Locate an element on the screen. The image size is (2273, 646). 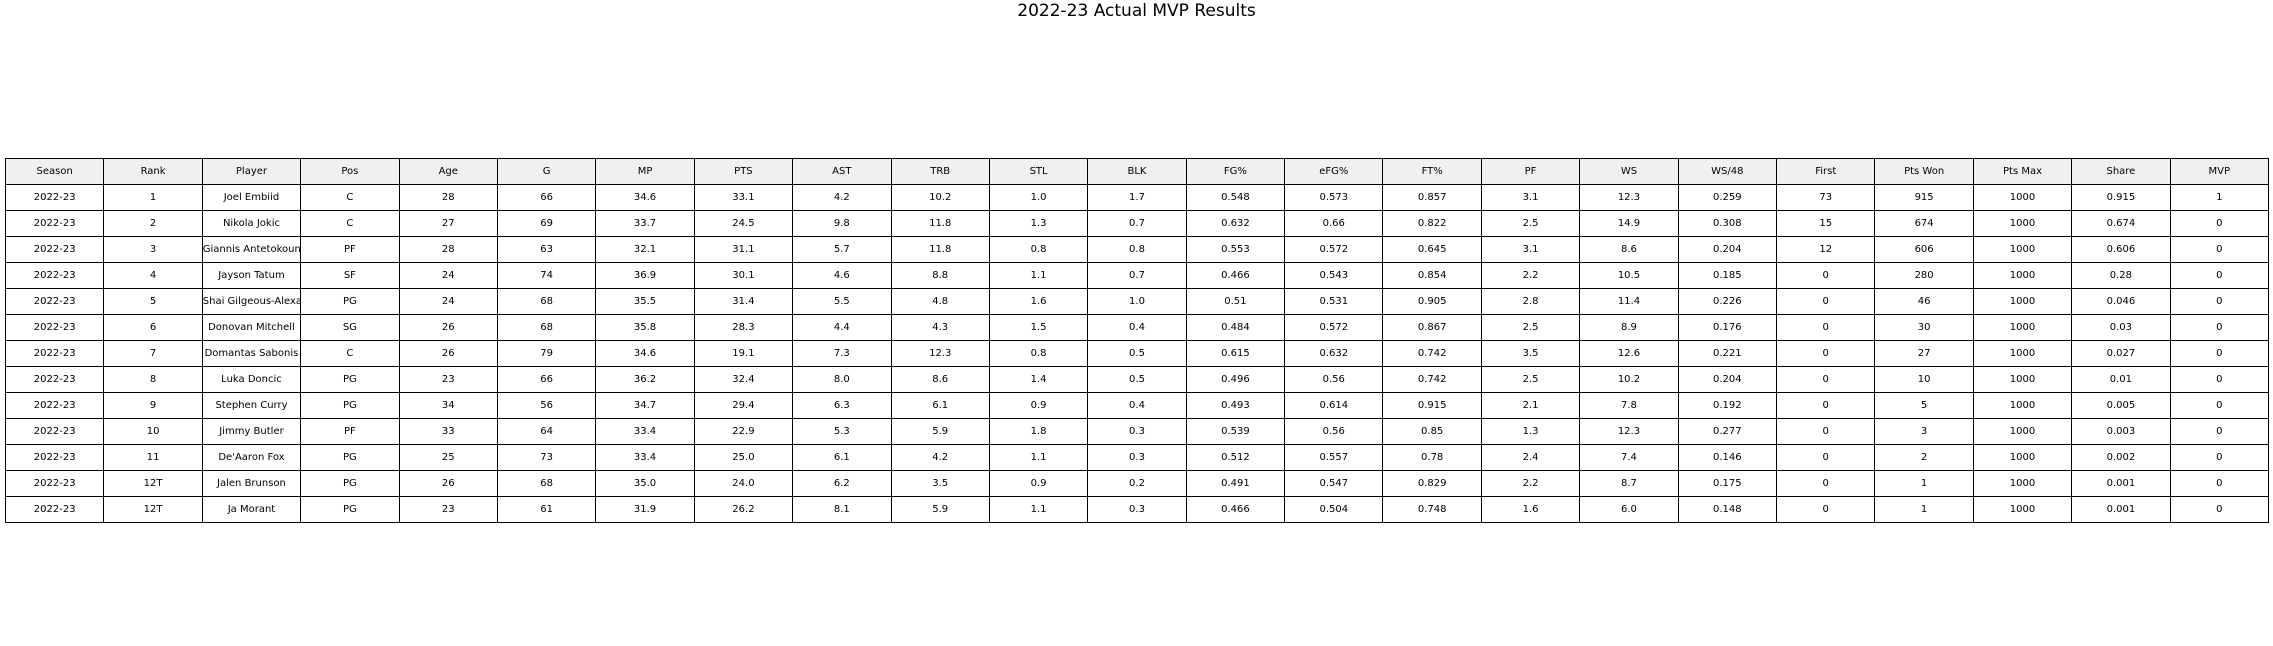
table-cell: 12 is located at coordinates (1826, 249).